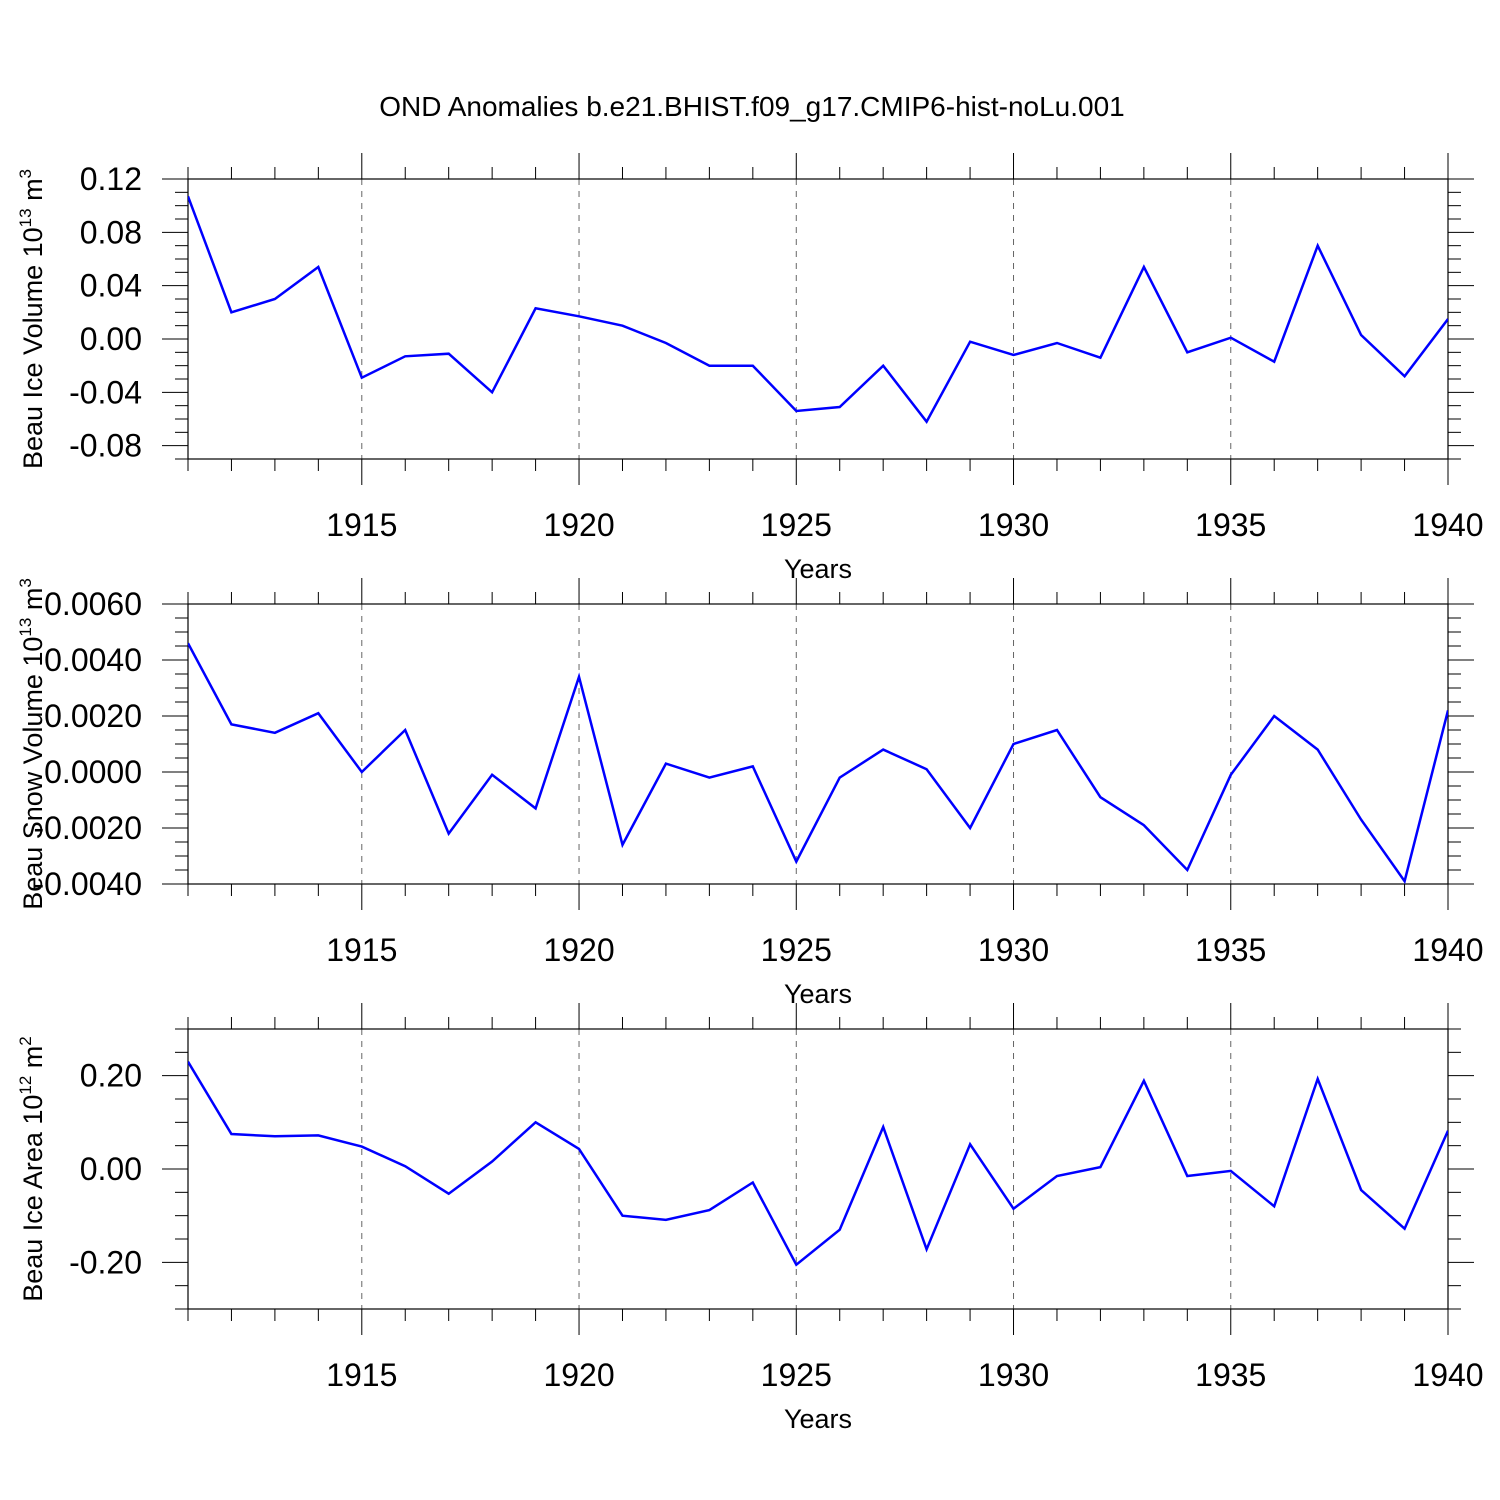 The width and height of the screenshot is (1500, 1500). What do you see at coordinates (87, 884) in the screenshot?
I see `y-tick-label: -0.0040` at bounding box center [87, 884].